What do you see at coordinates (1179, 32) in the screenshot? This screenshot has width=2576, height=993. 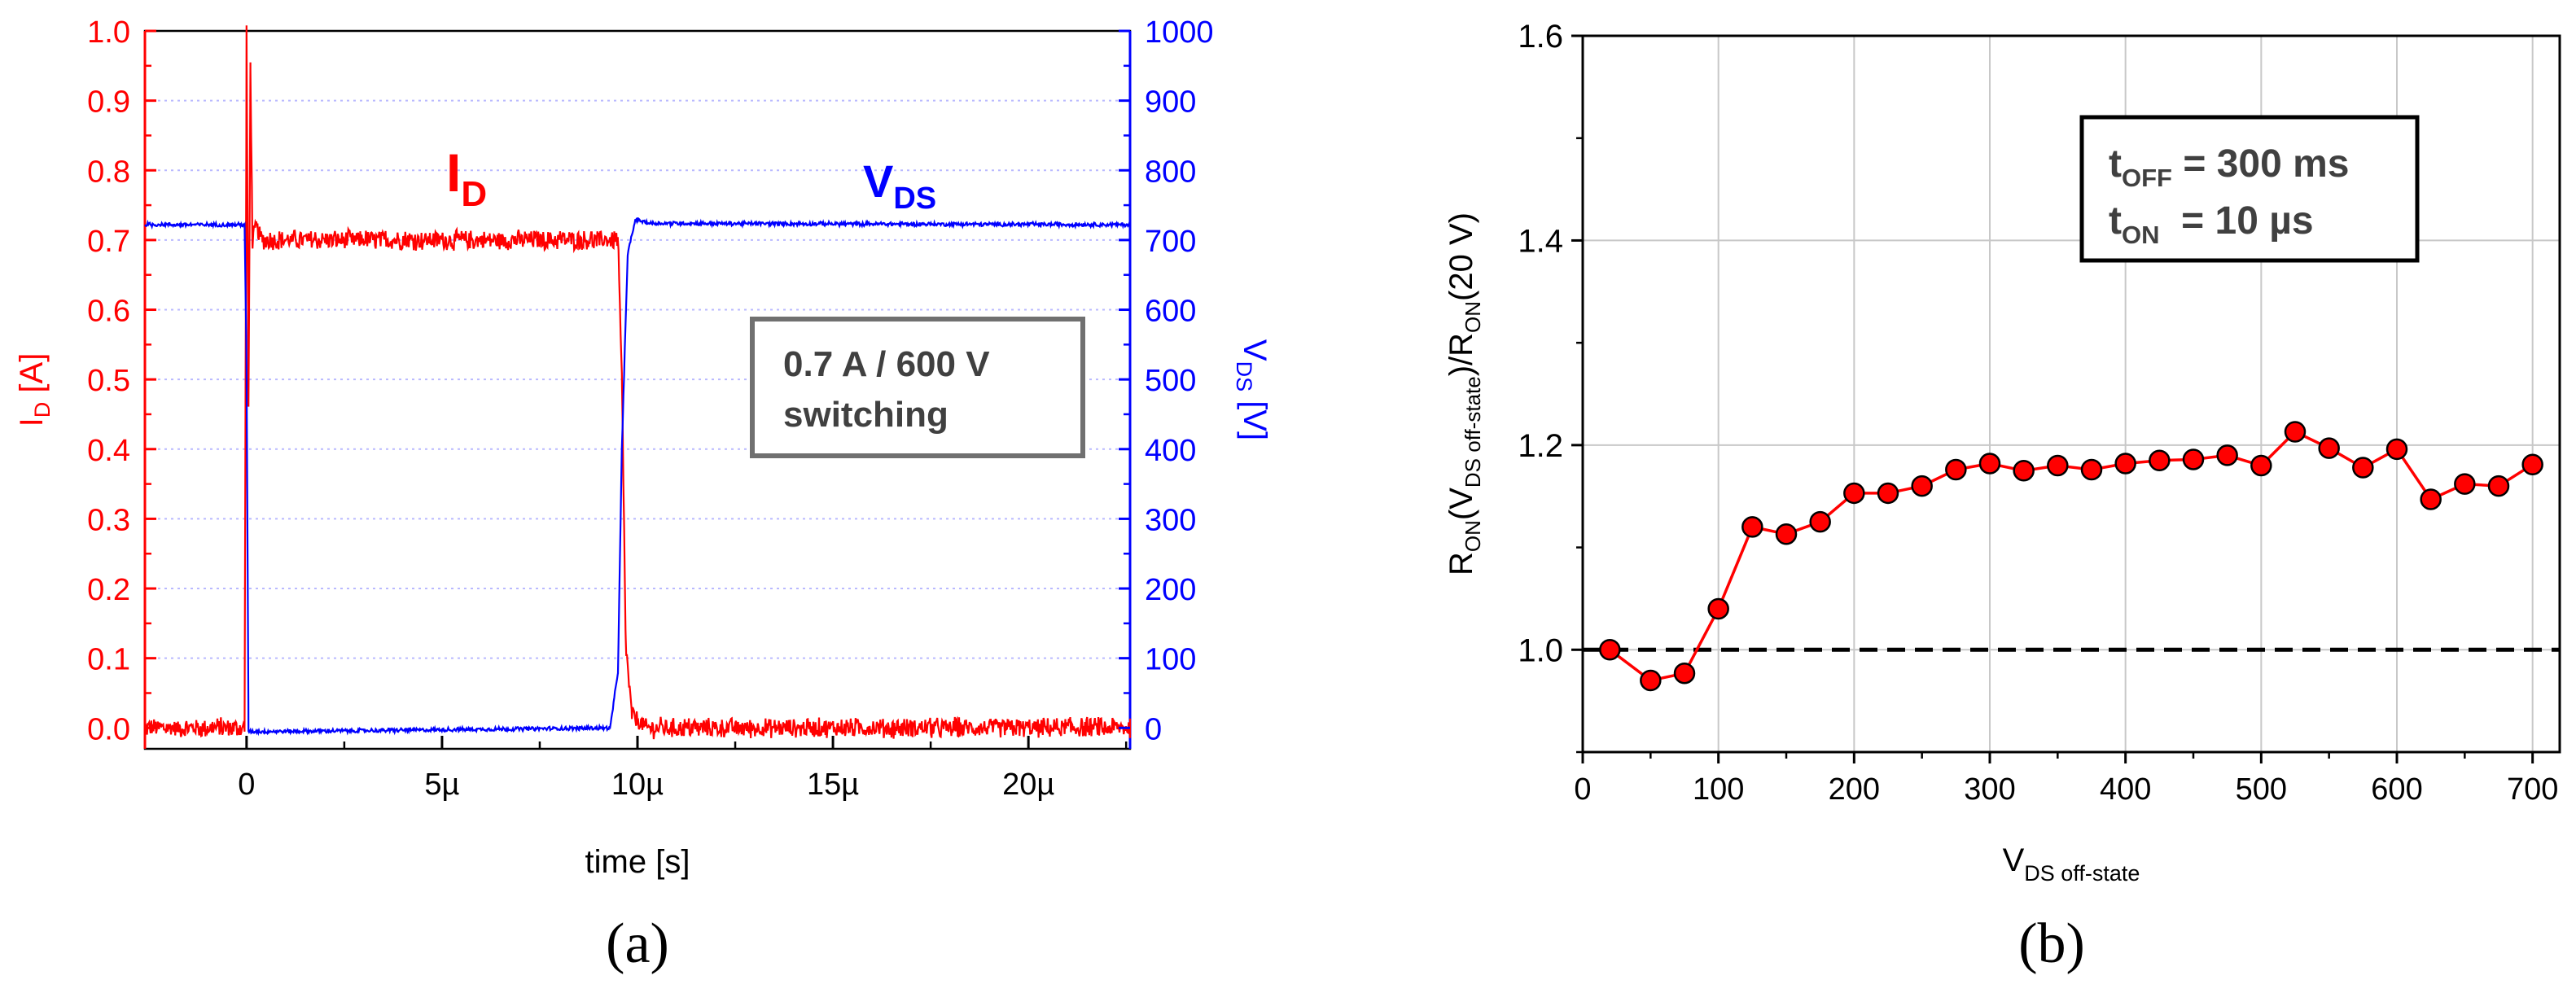 I see `panel-a-right-tick-label: 1000` at bounding box center [1179, 32].